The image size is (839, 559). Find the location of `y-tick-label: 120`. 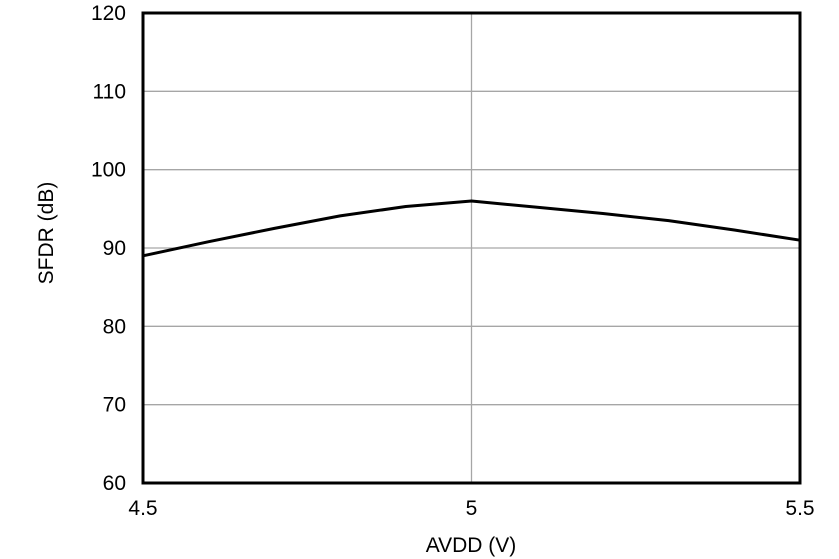

y-tick-label: 120 is located at coordinates (108, 13).